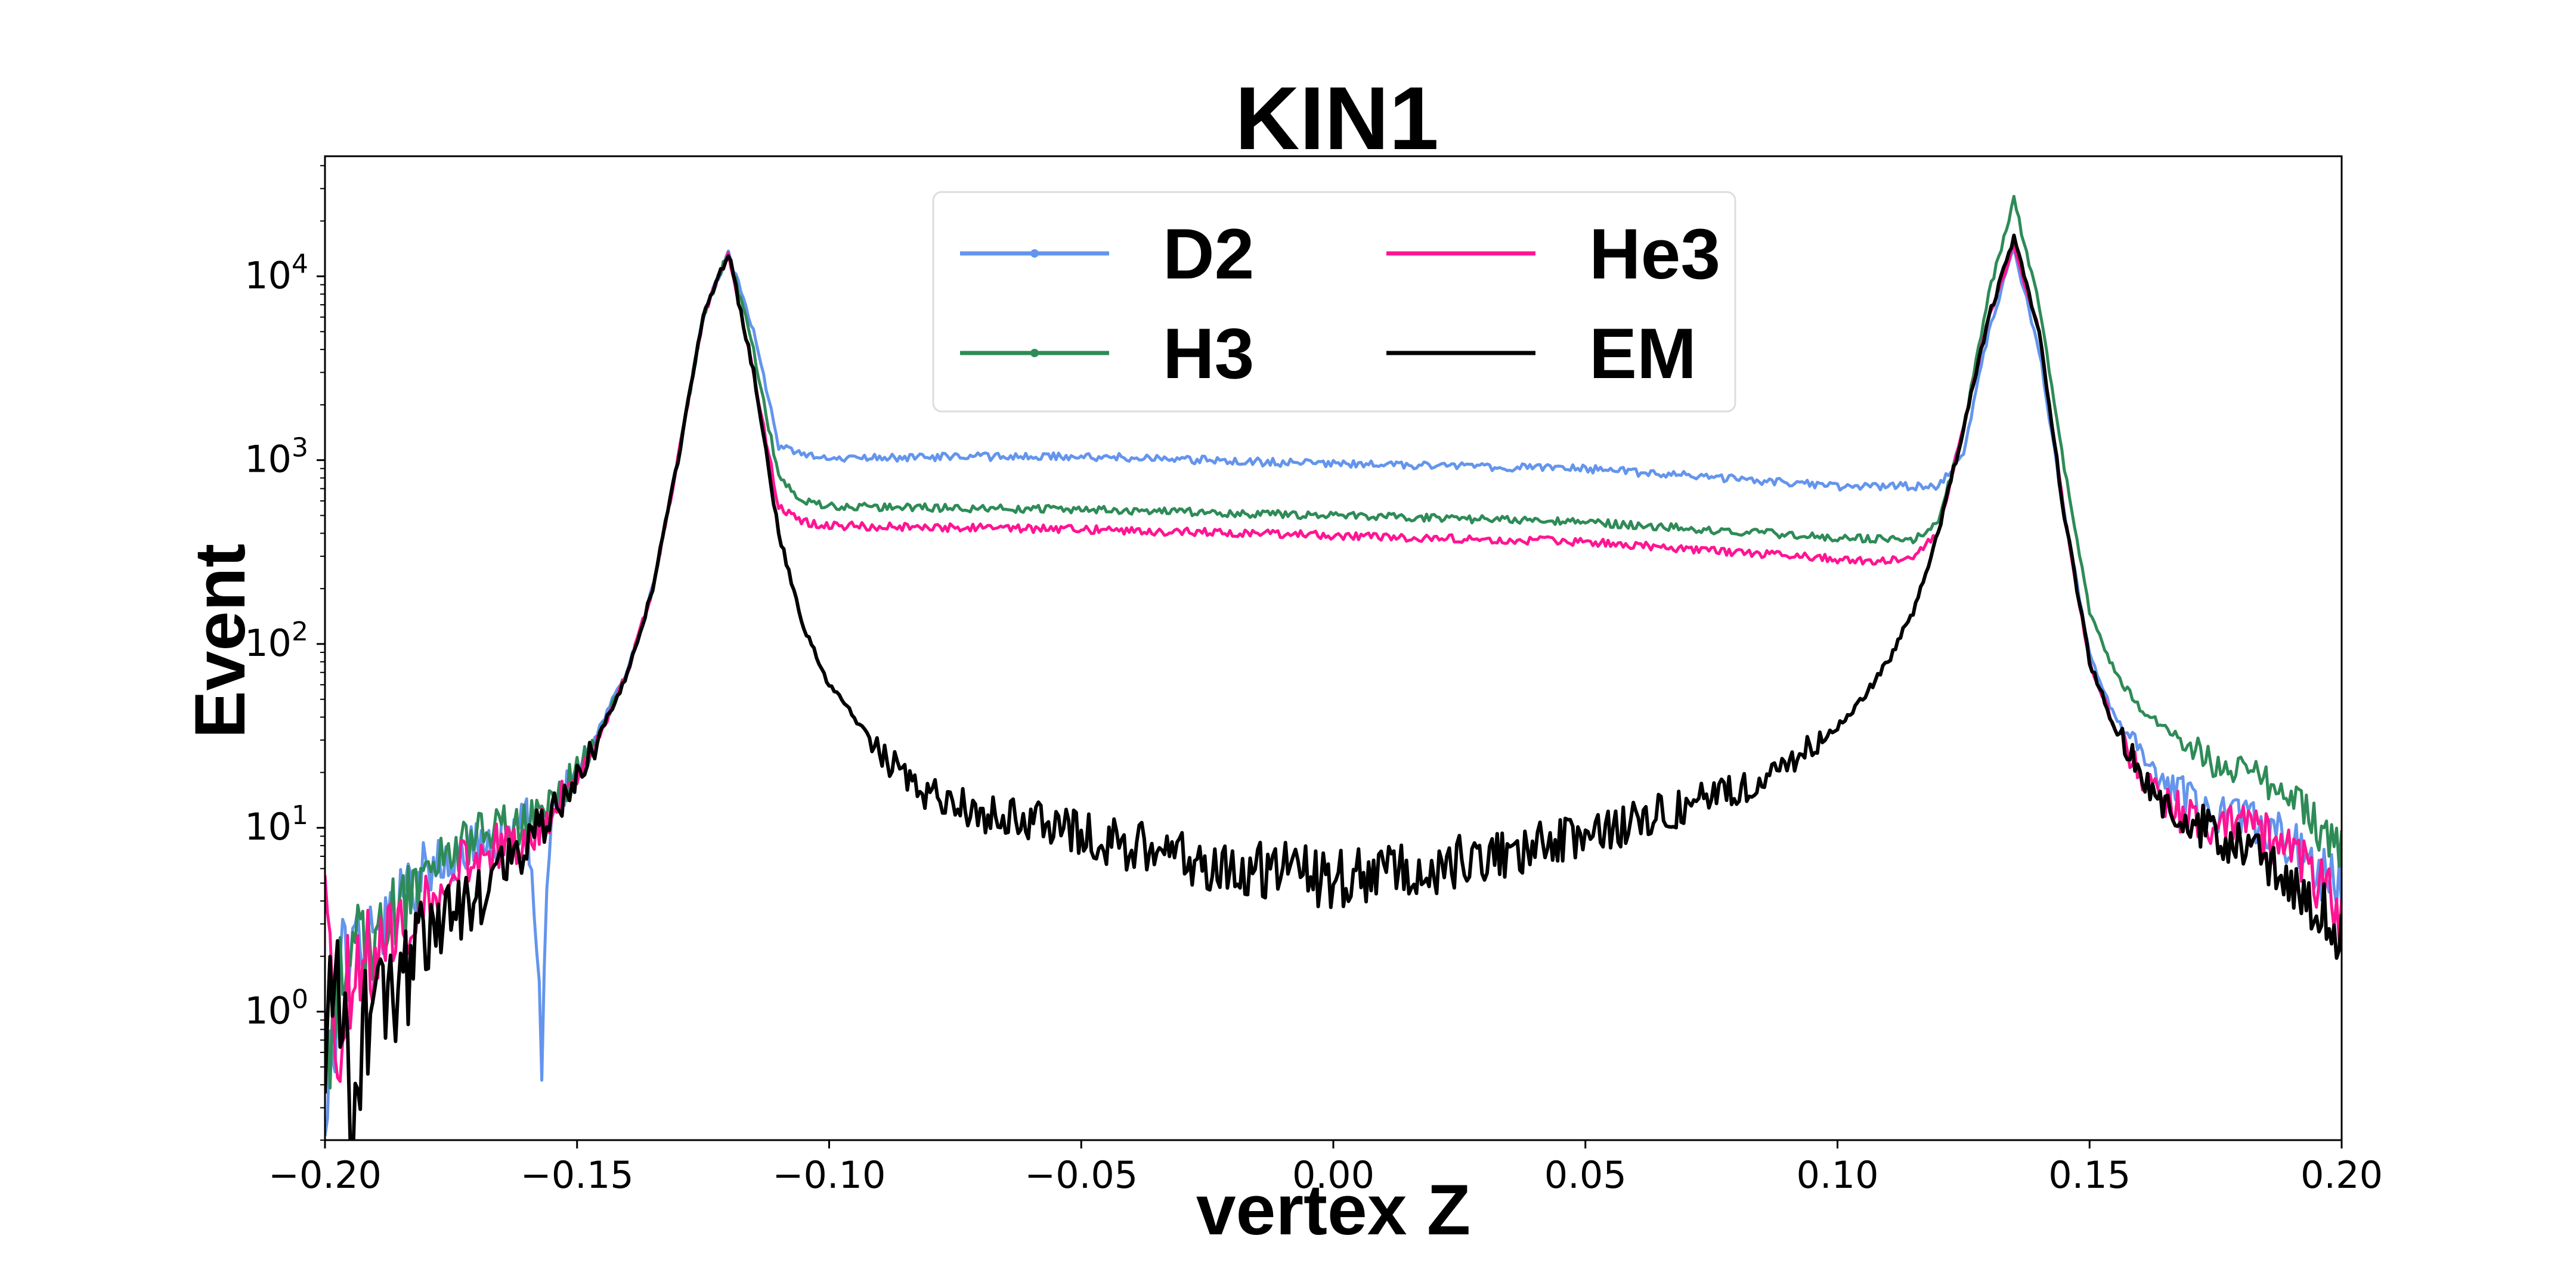 The height and width of the screenshot is (1288, 2576). Describe the element at coordinates (1837, 1175) in the screenshot. I see `x-tick-label: 0.10` at that location.